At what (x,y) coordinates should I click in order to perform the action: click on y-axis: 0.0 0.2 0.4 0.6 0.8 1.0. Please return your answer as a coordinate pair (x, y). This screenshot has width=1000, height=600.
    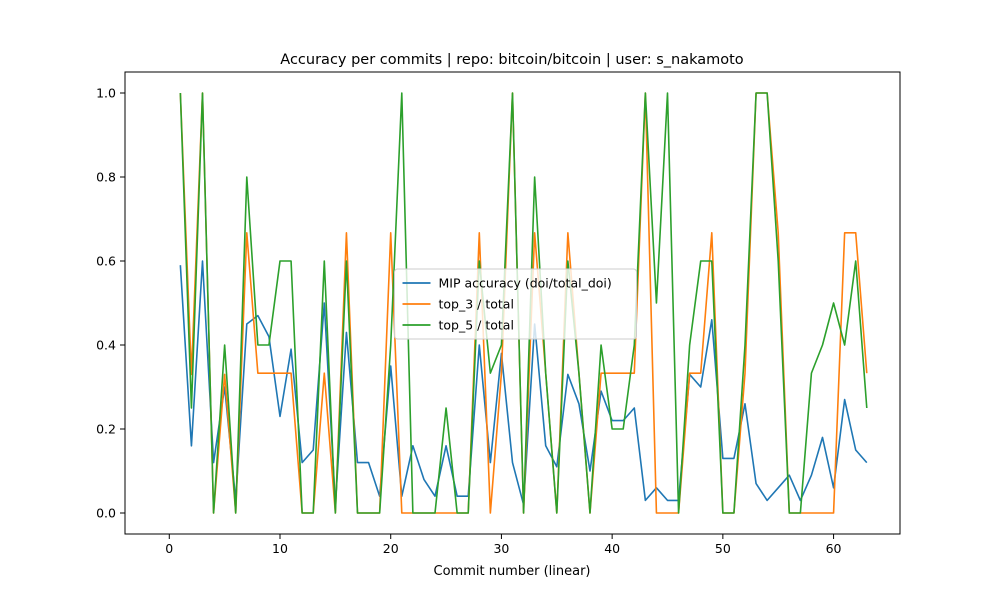
    Looking at the image, I should click on (110, 303).